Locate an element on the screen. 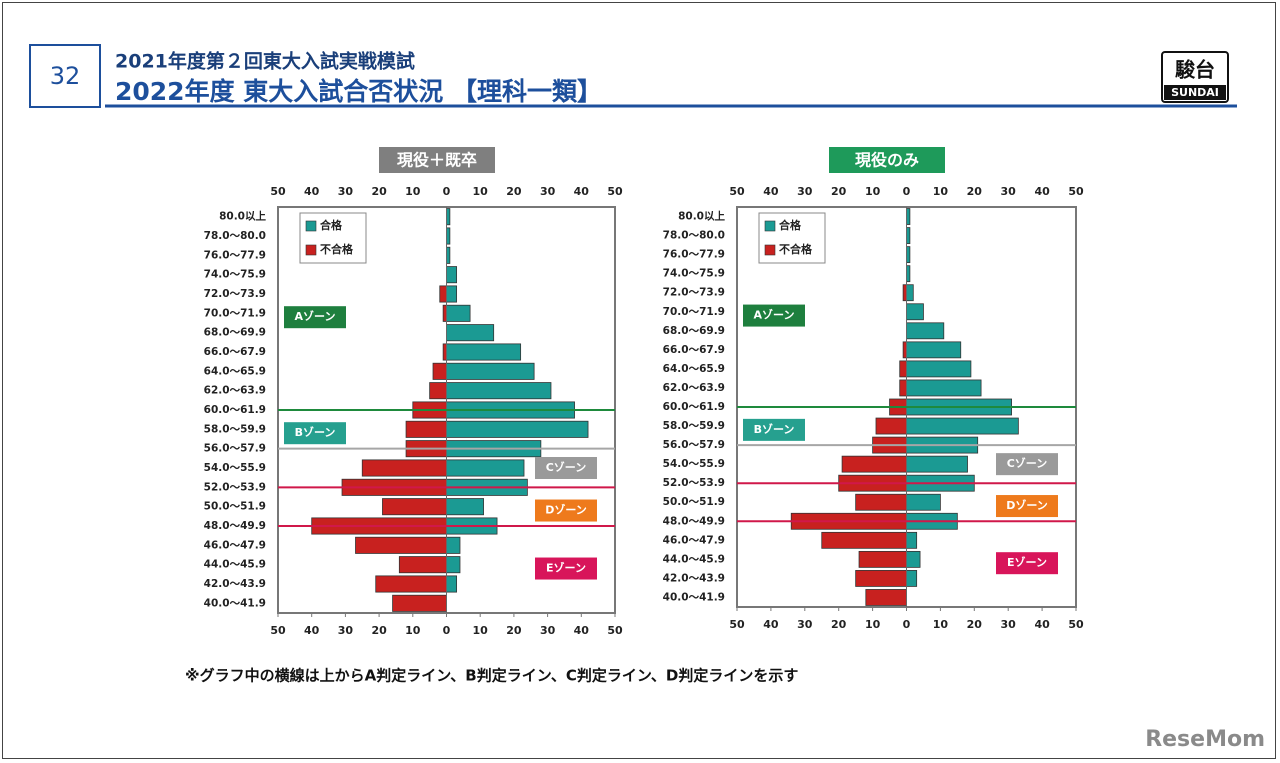  logo-band is located at coordinates (1195, 92).